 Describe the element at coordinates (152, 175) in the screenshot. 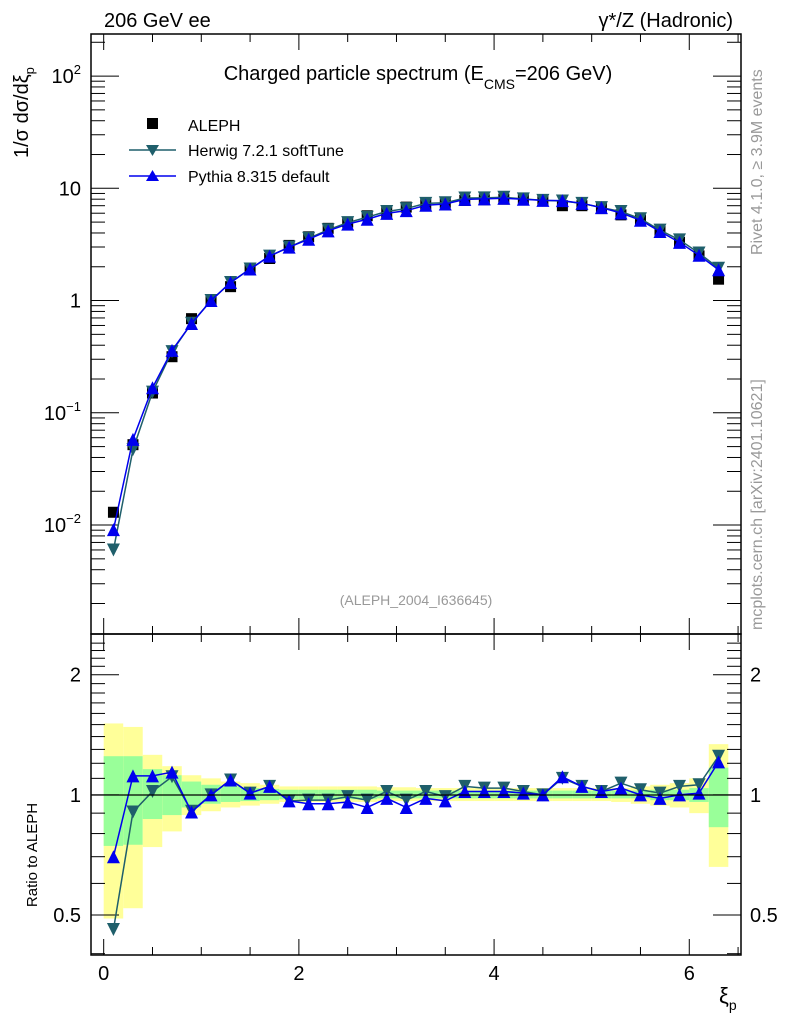

I see `legend-marker-pythia` at that location.